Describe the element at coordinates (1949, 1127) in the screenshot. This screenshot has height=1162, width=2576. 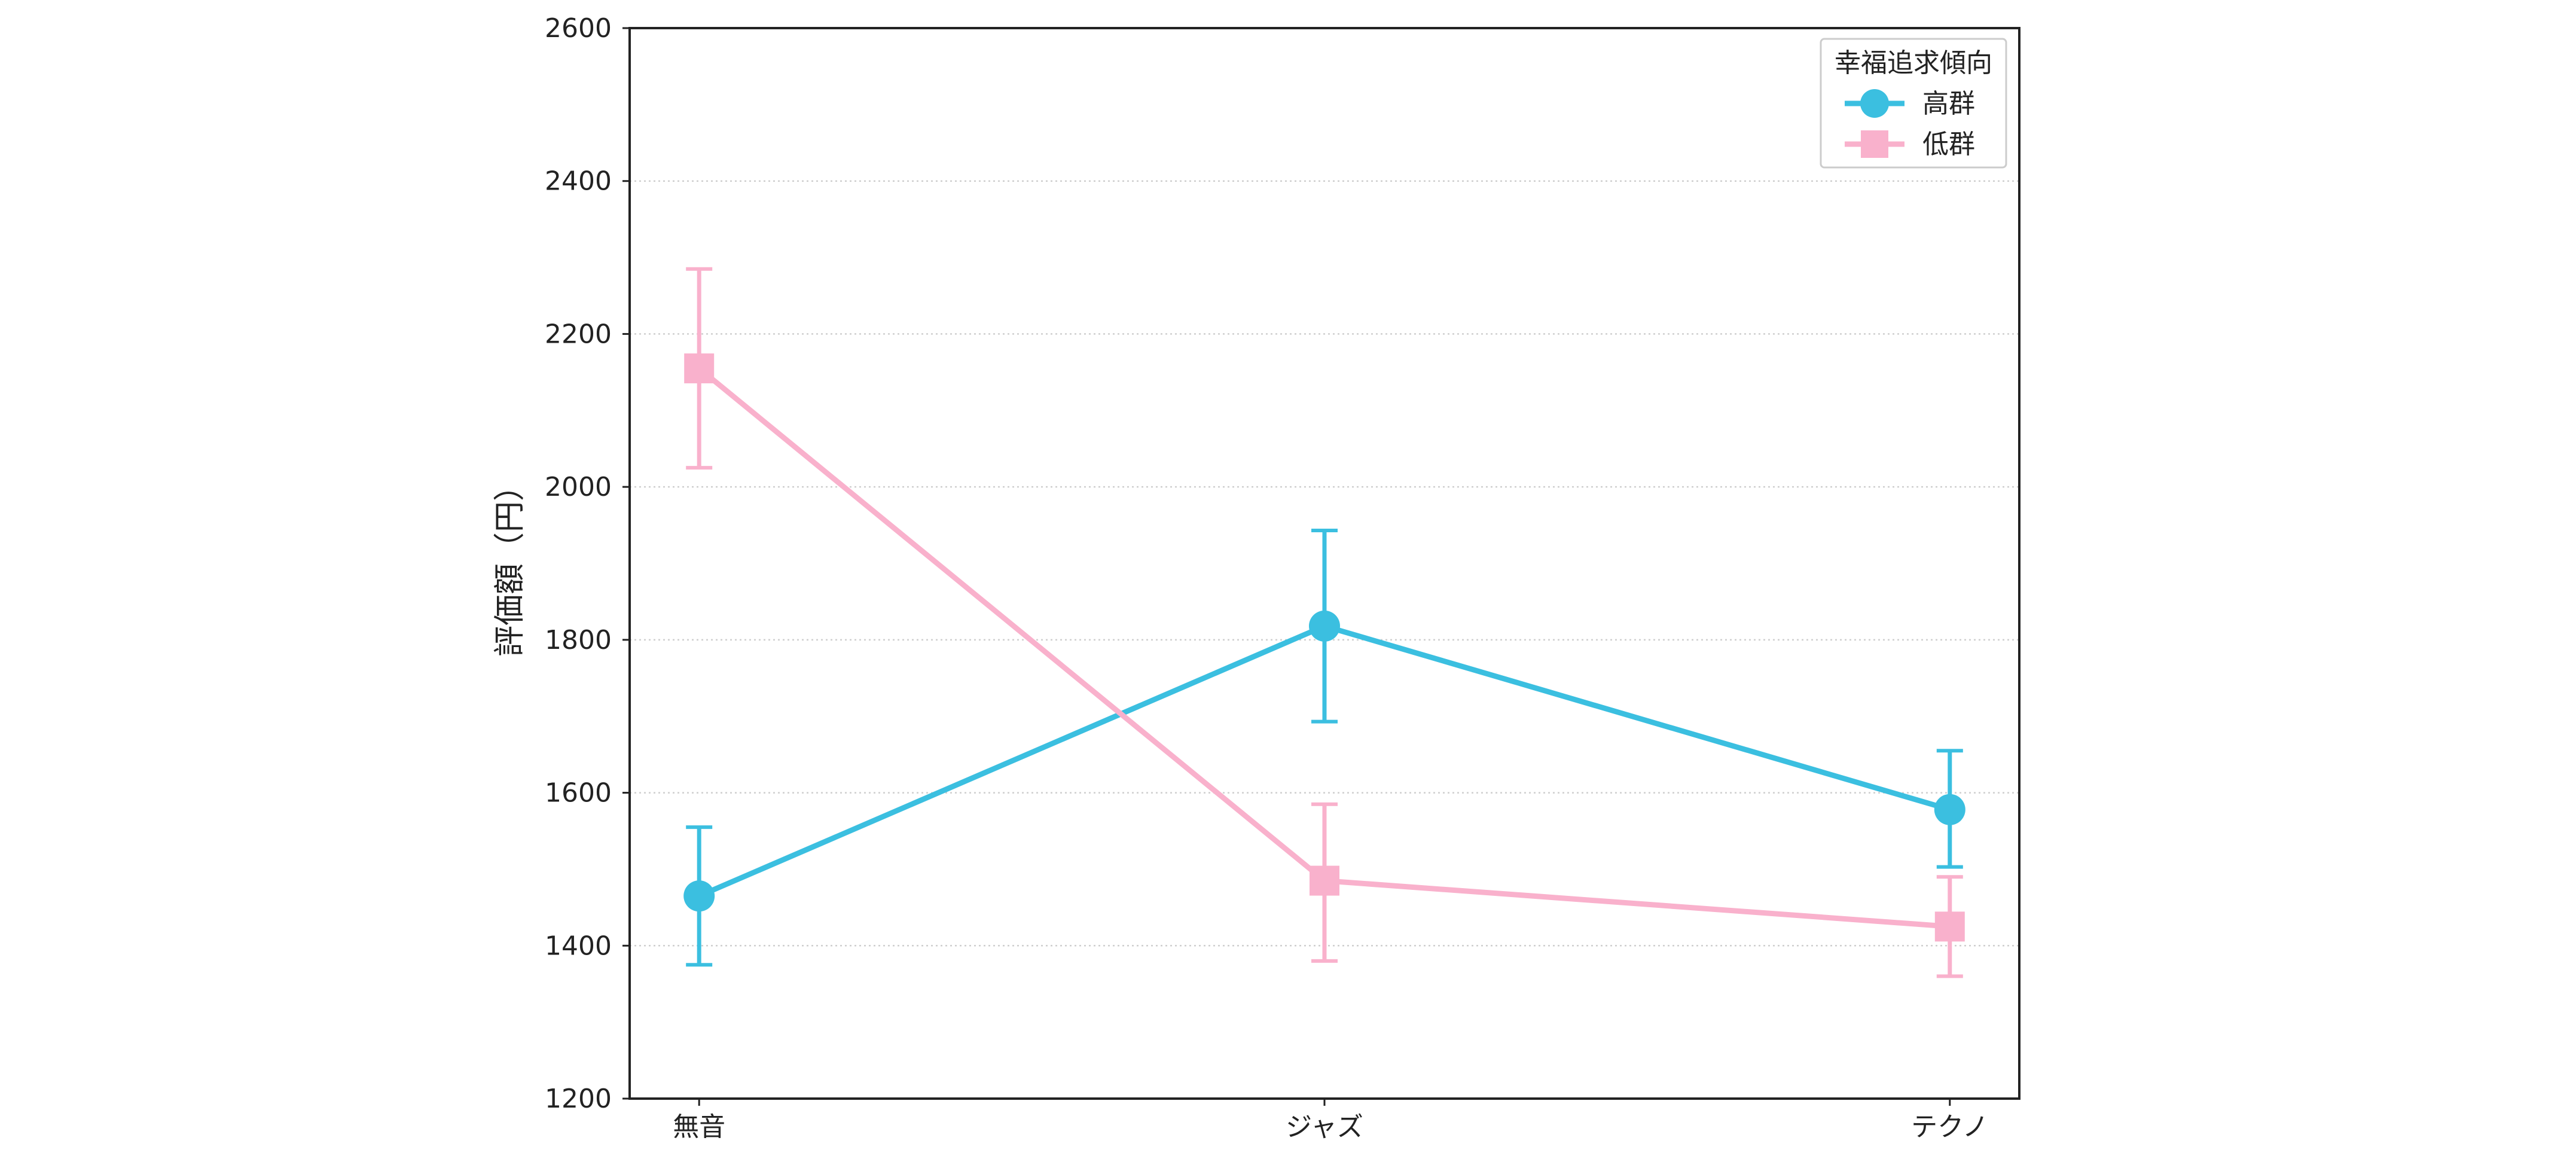
I see `x-tick-label: テクノ` at that location.